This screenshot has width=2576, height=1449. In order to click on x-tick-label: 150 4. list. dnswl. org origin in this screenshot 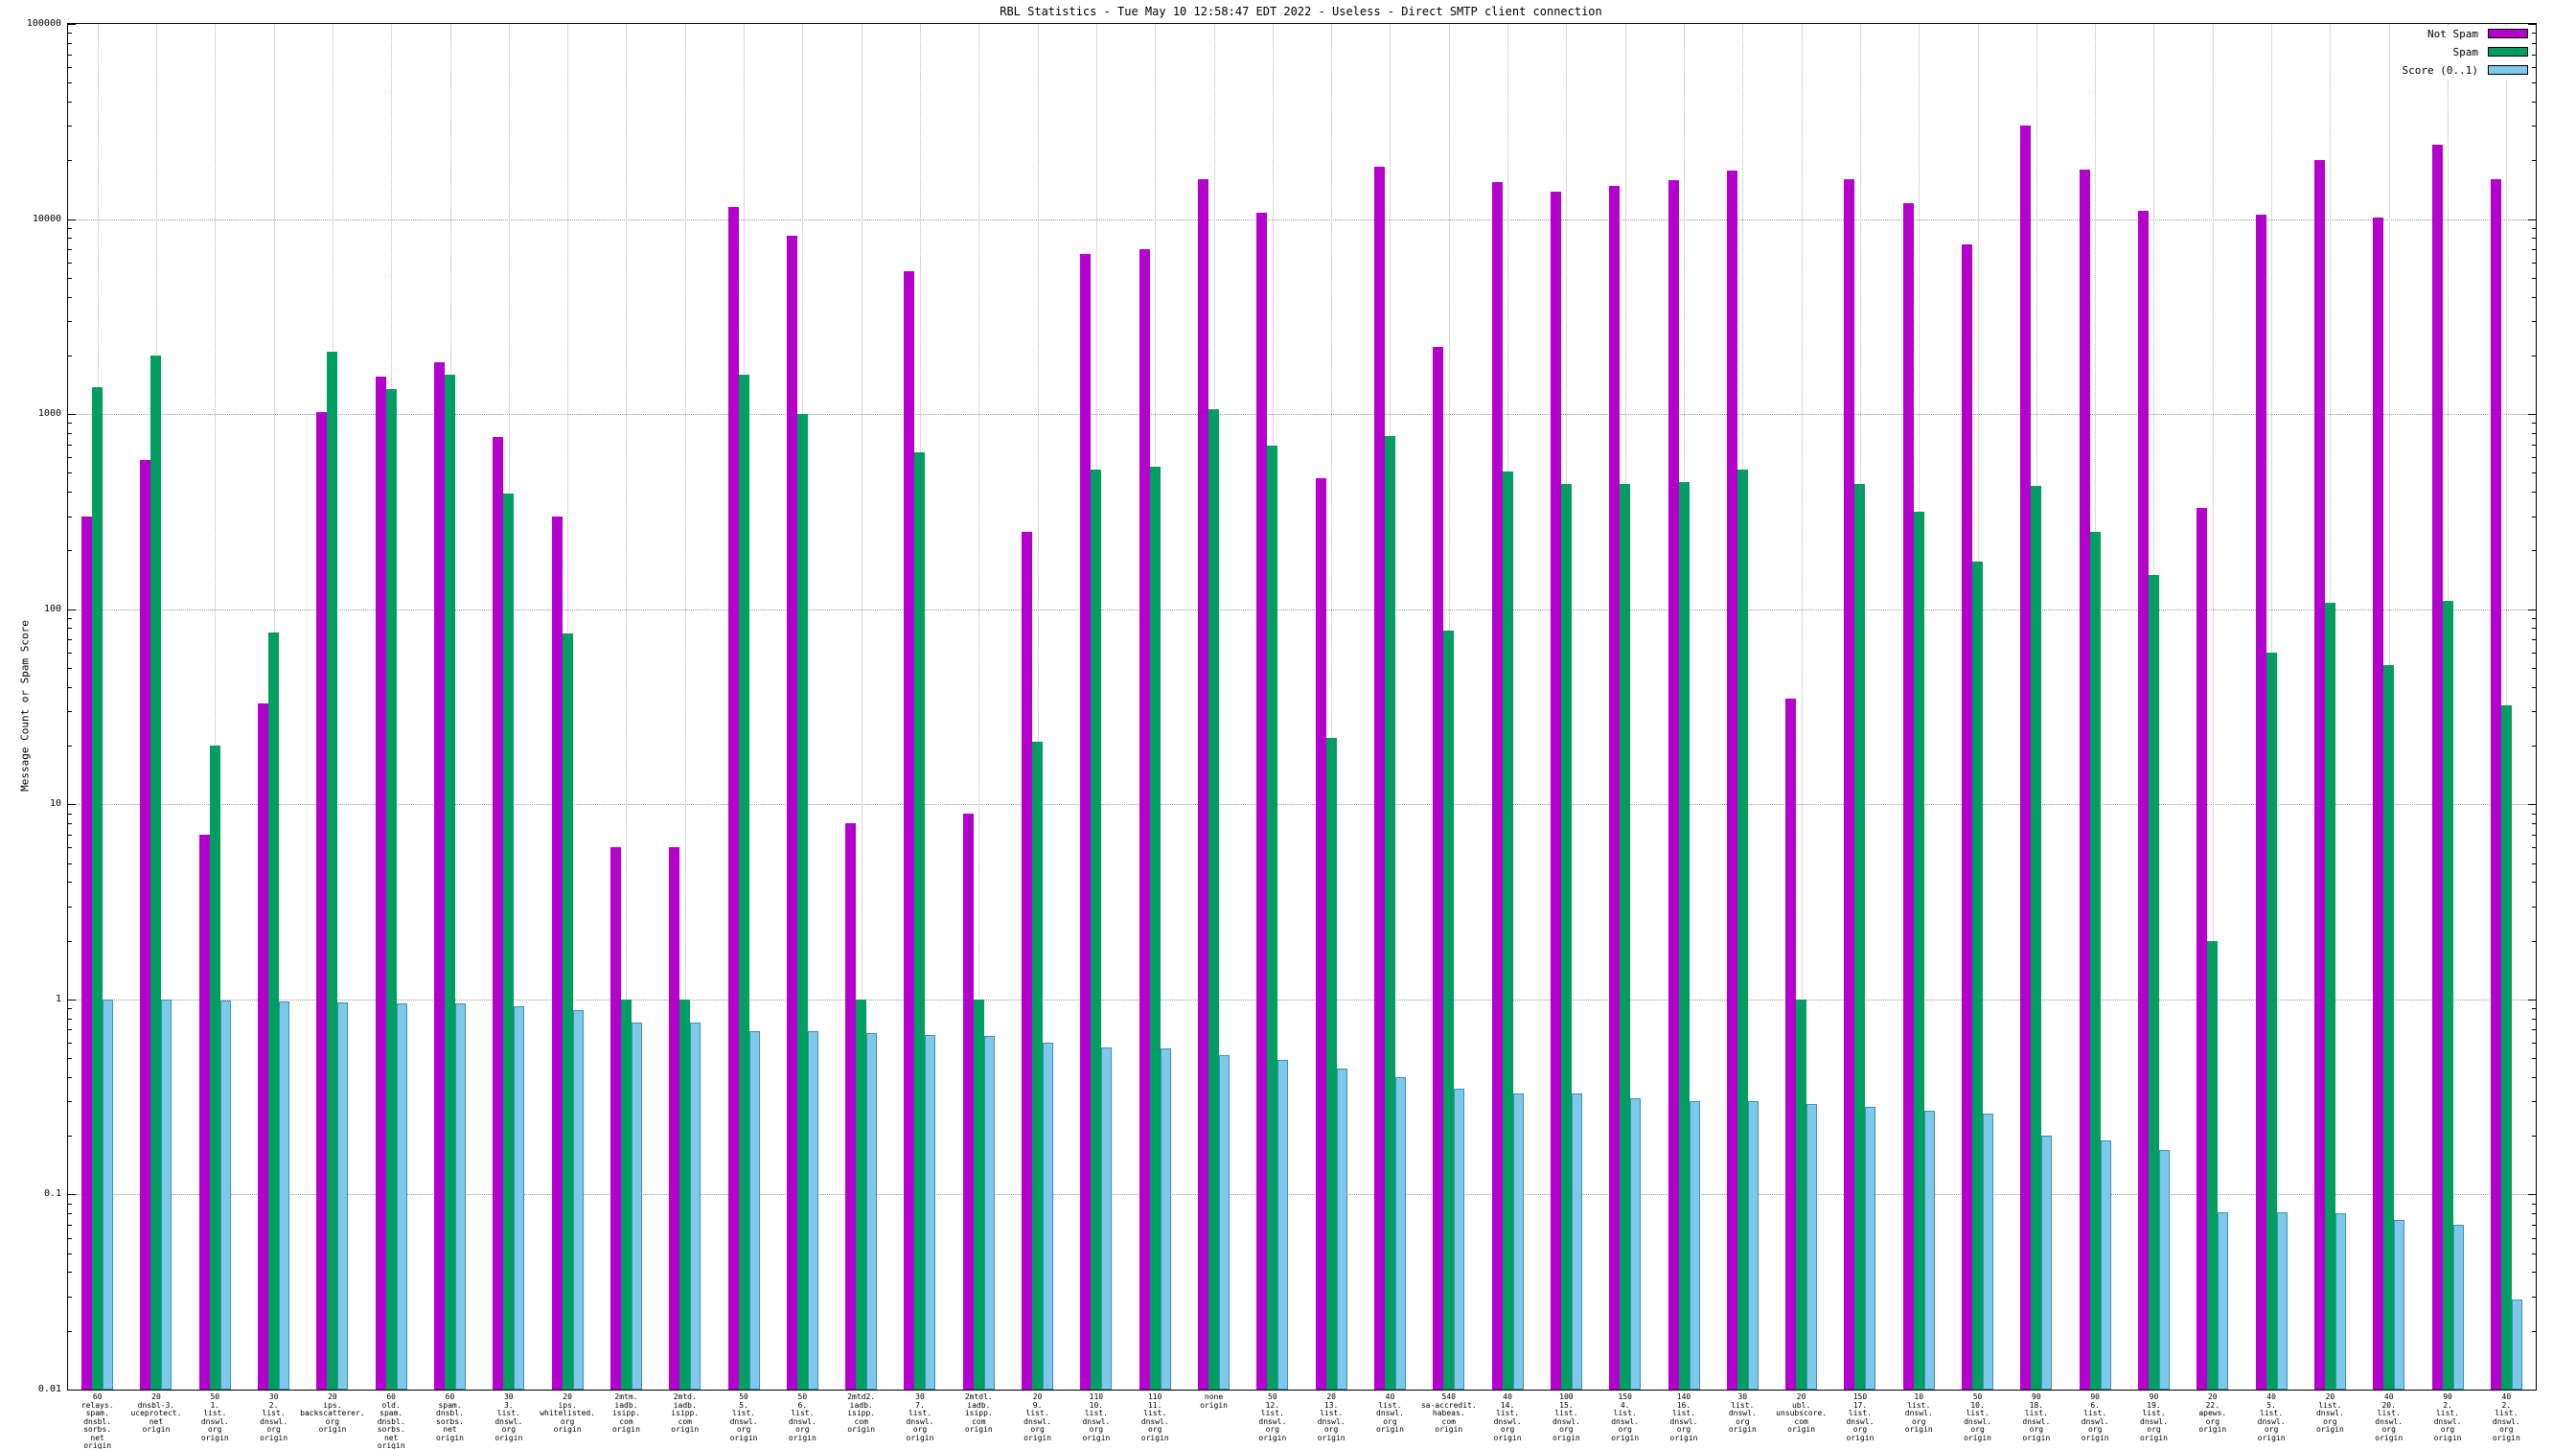, I will do `click(1625, 1417)`.